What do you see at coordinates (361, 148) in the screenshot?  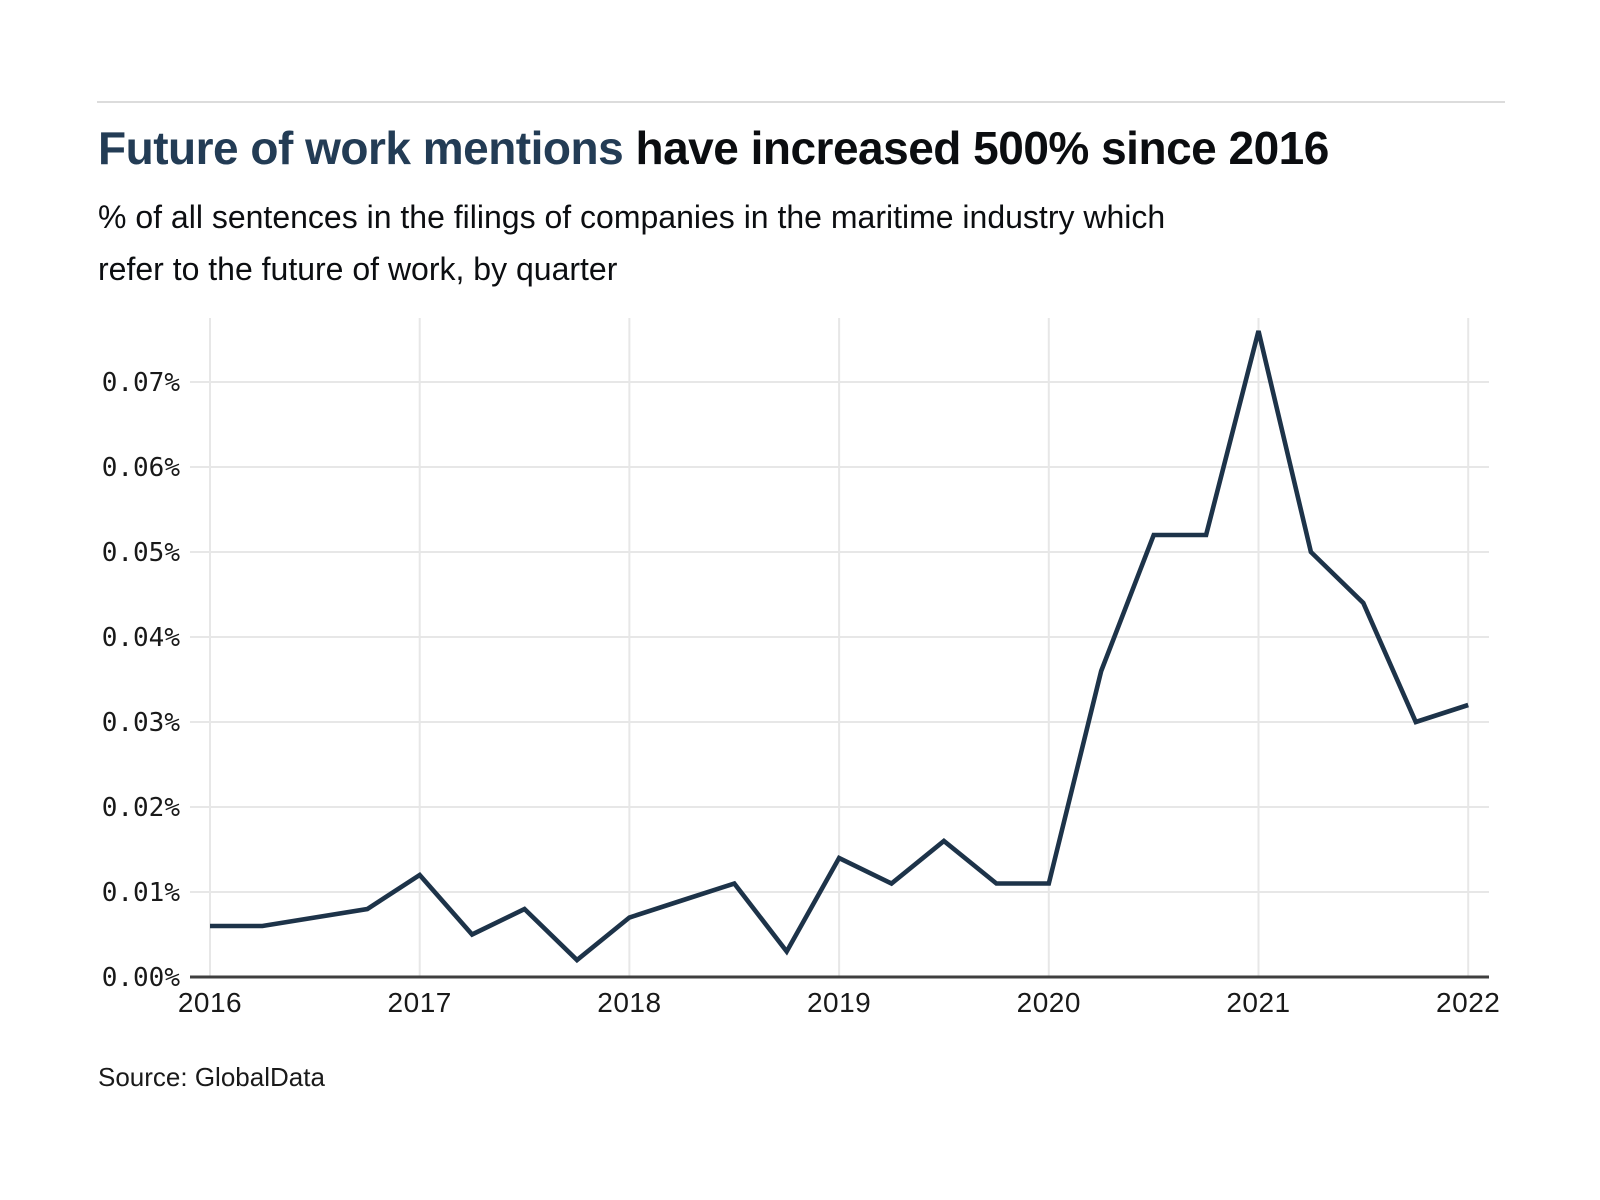 I see `title-highlight: Future of work mentions` at bounding box center [361, 148].